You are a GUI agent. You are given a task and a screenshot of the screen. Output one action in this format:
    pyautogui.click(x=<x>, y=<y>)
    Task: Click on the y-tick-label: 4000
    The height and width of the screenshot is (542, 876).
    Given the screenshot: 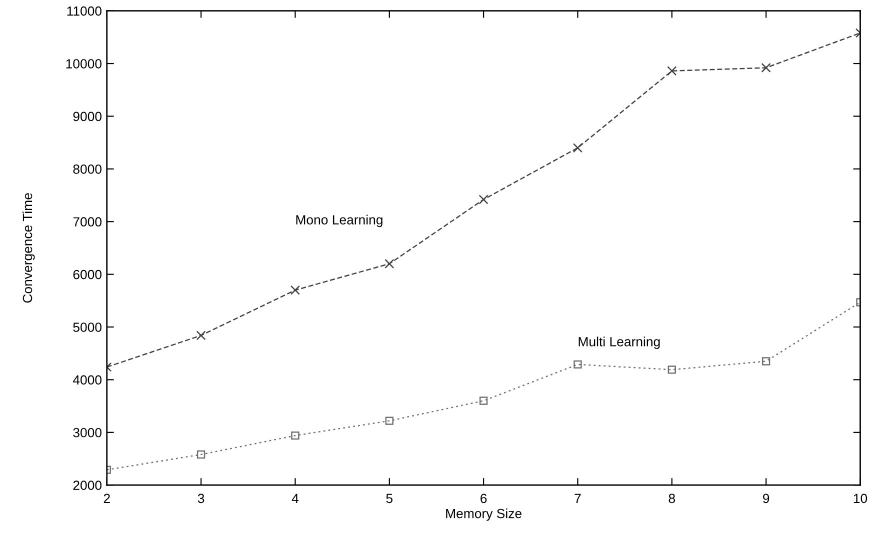 What is the action you would take?
    pyautogui.click(x=87, y=380)
    